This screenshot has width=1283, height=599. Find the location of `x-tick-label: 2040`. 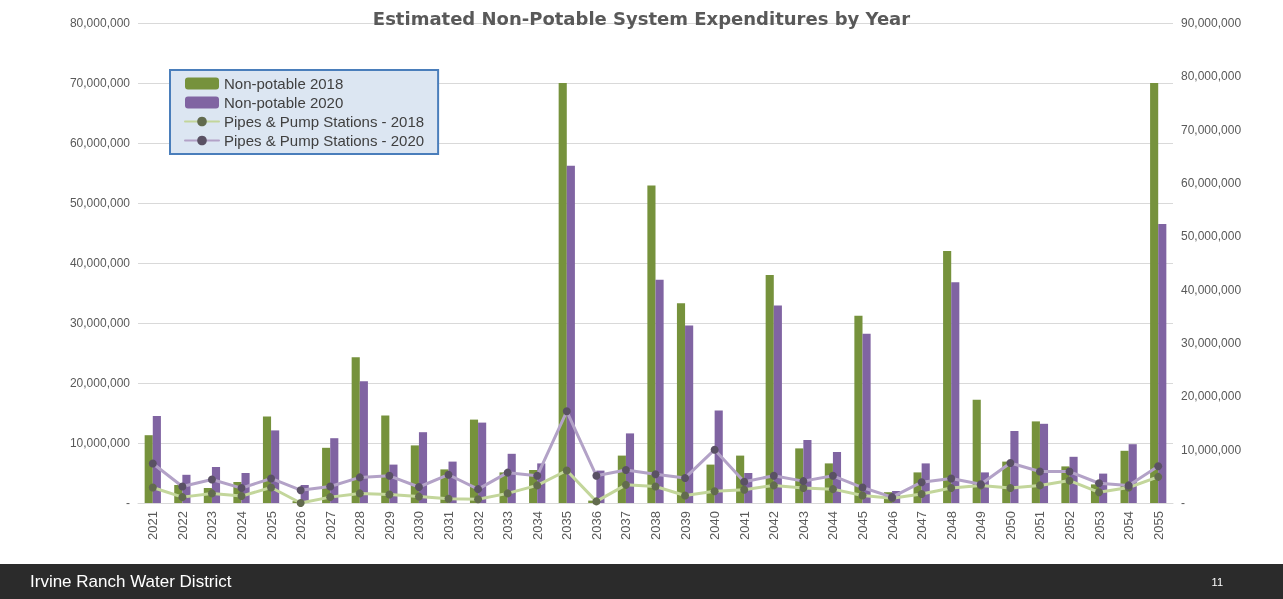

x-tick-label: 2040 is located at coordinates (715, 525).